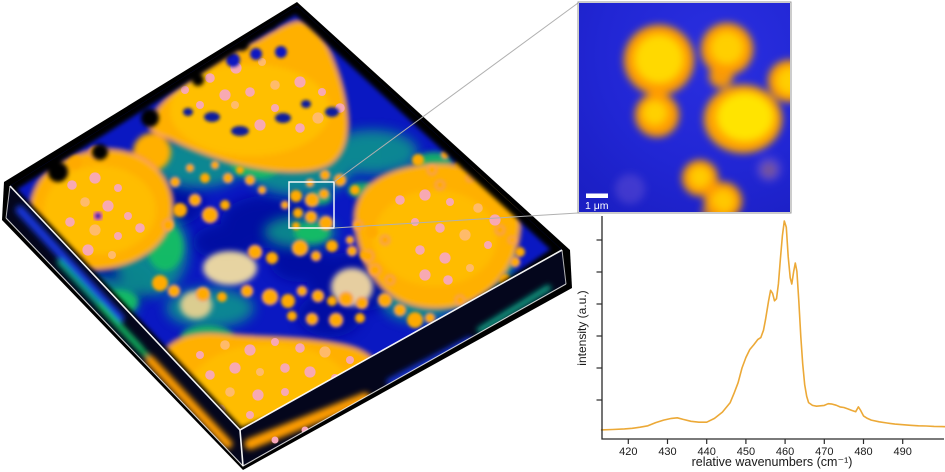  What do you see at coordinates (903, 452) in the screenshot?
I see `x-tick-label: 490` at bounding box center [903, 452].